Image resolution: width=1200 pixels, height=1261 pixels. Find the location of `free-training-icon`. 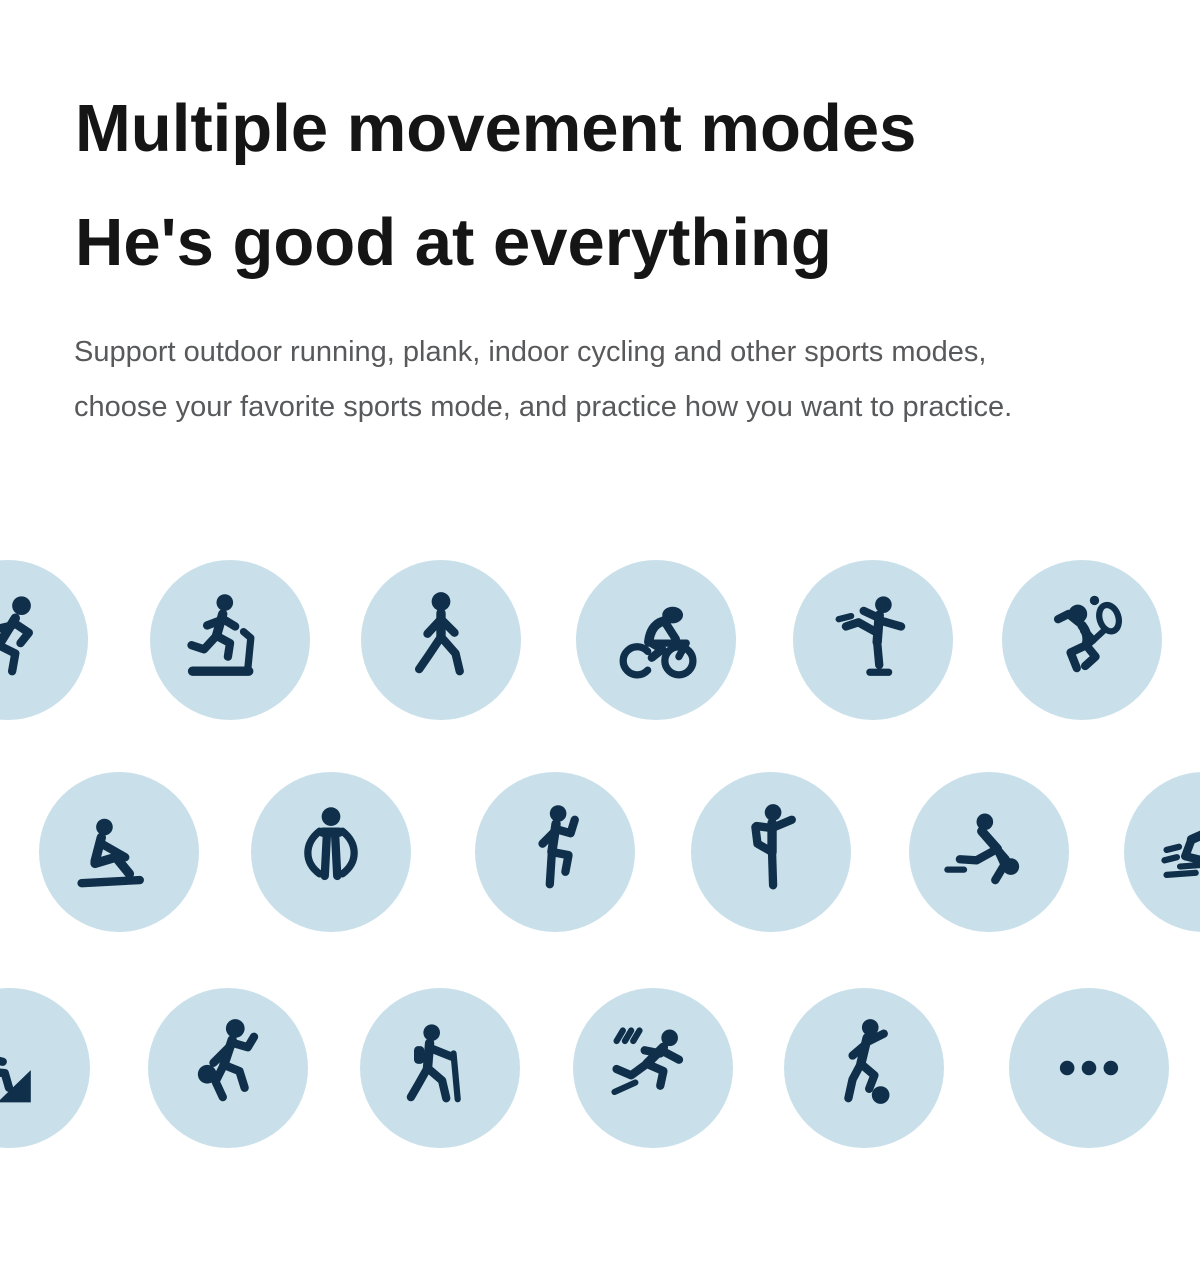

free-training-icon is located at coordinates (331, 852).